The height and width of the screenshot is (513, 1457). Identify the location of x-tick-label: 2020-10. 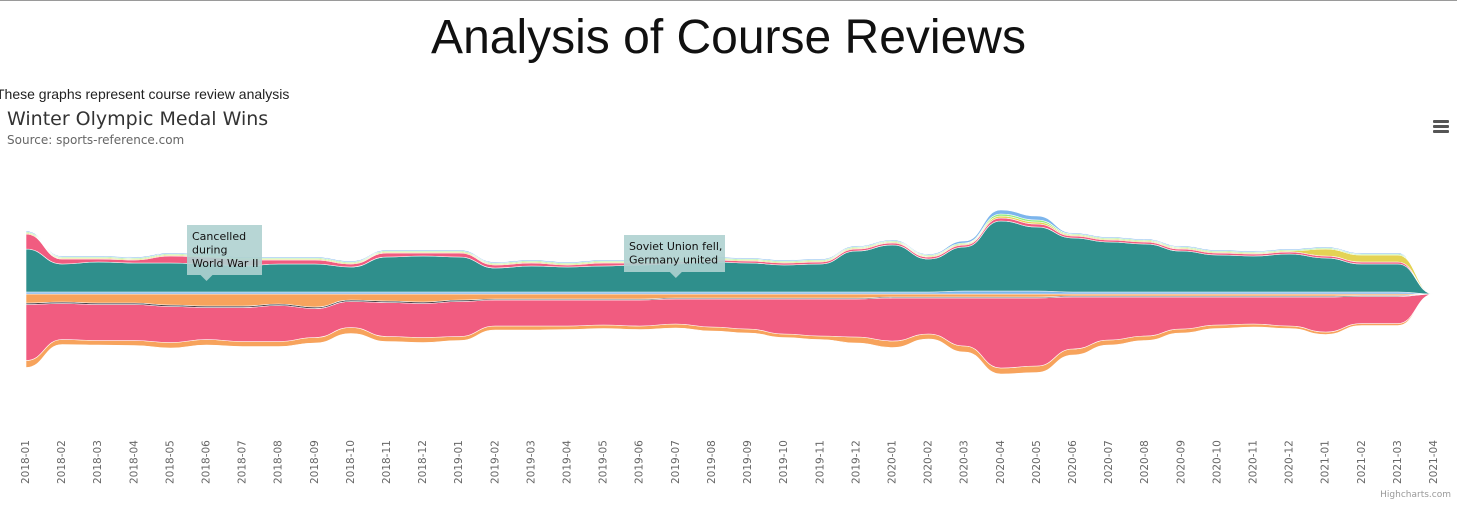
(1217, 462).